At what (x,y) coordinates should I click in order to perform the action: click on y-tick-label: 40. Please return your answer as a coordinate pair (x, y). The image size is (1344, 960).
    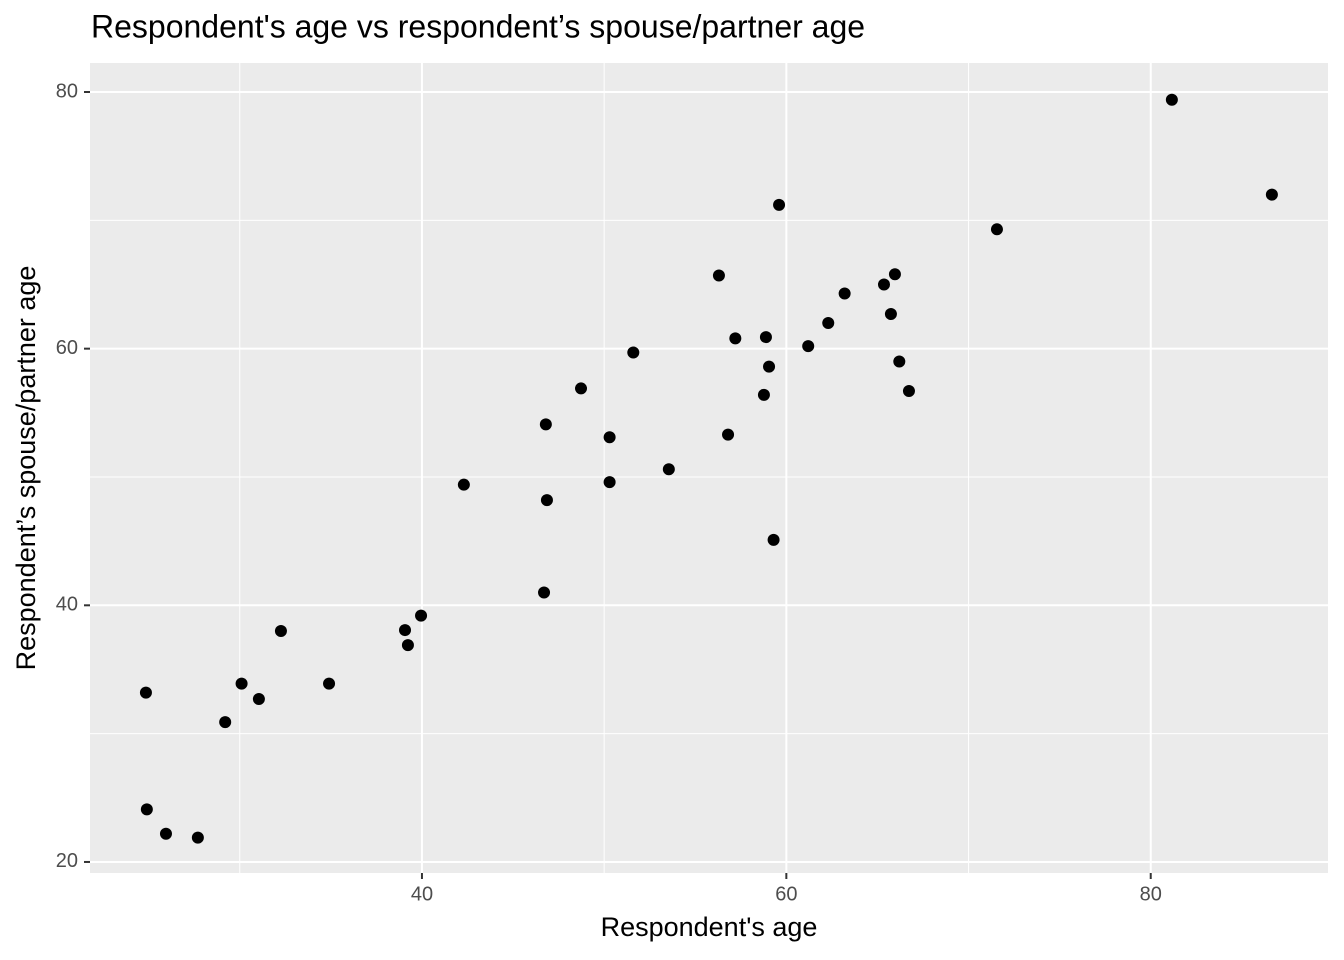
    Looking at the image, I should click on (67, 605).